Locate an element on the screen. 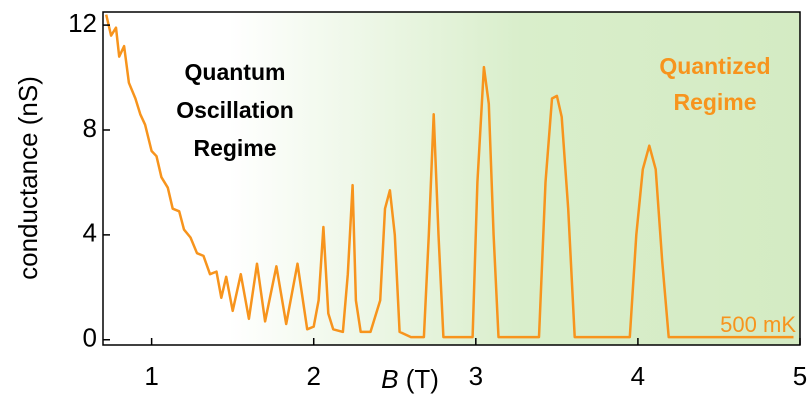 The width and height of the screenshot is (809, 401). x-tick-label: 3 is located at coordinates (476, 376).